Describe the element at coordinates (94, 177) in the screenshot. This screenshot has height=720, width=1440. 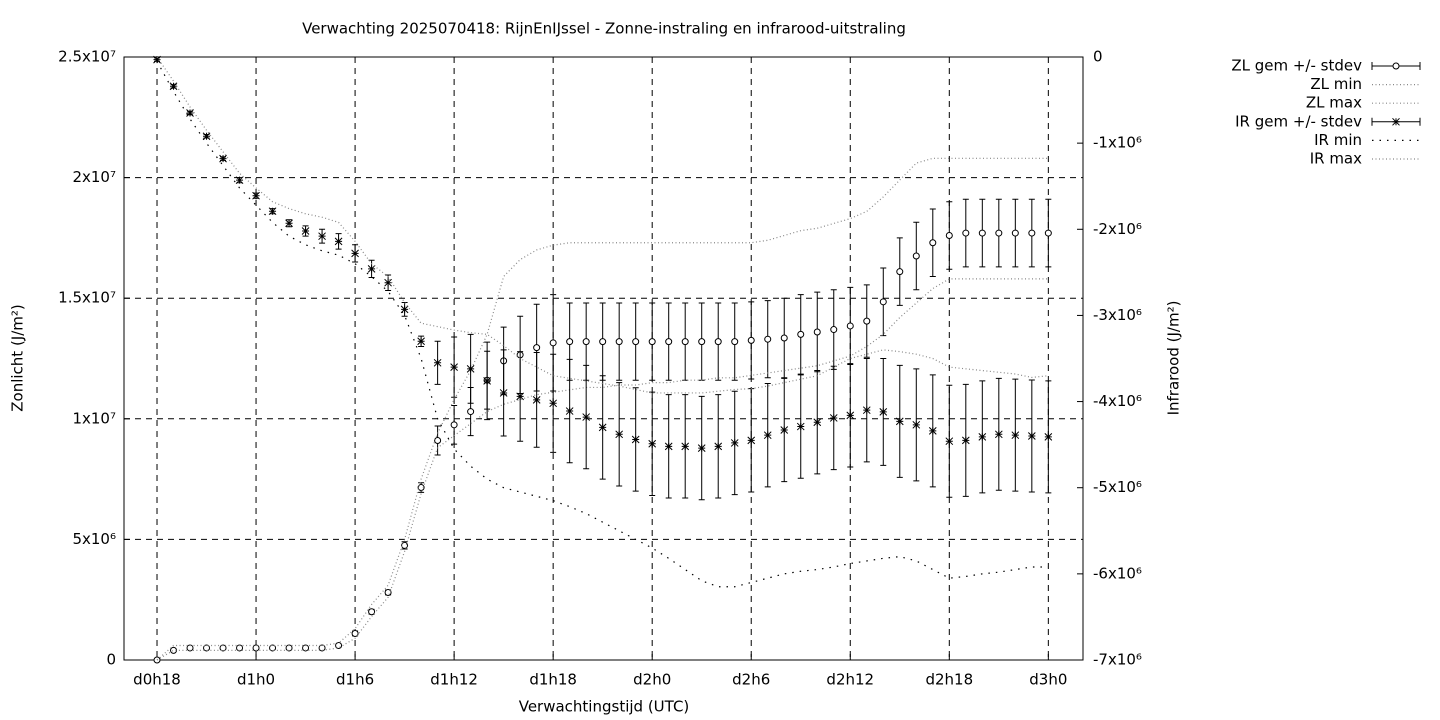
I see `y-tick-label: 2x10⁷` at that location.